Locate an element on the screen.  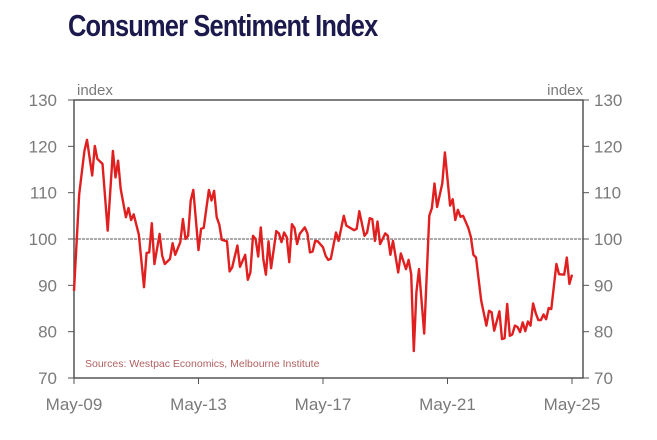
left-y-tick-label: 90 is located at coordinates (47, 285).